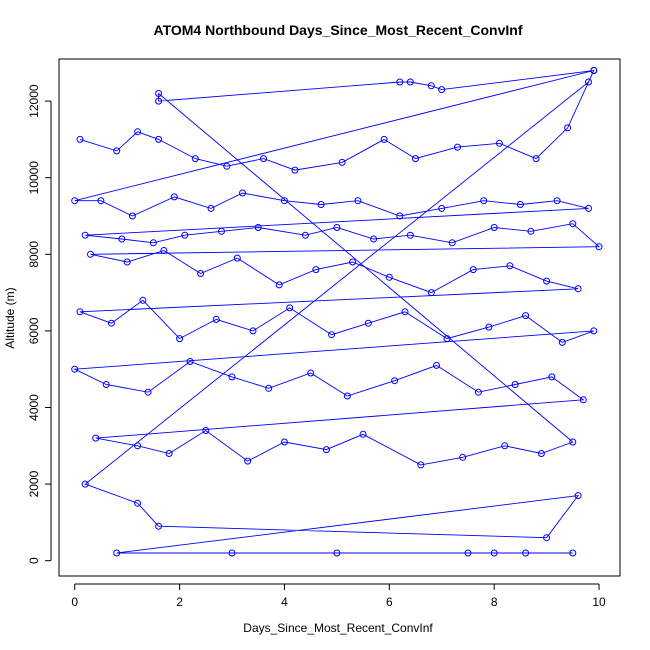  What do you see at coordinates (389, 602) in the screenshot?
I see `x-tick-label: 6` at bounding box center [389, 602].